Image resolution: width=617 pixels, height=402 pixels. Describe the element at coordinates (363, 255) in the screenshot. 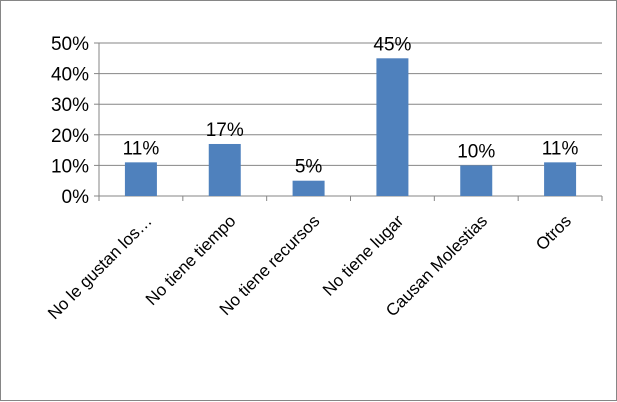

I see `category-label: No tiene lugar` at that location.